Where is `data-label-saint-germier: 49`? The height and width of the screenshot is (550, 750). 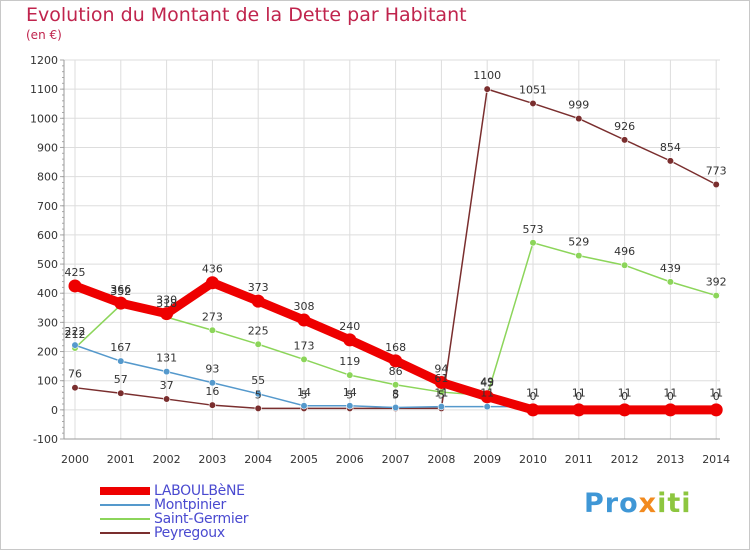 data-label-saint-germier: 49 is located at coordinates (487, 382).